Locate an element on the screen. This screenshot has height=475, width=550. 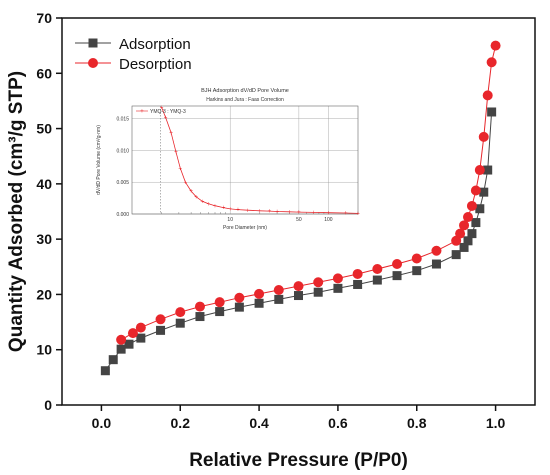
inset-x-tick-label: 50 is located at coordinates (299, 220).